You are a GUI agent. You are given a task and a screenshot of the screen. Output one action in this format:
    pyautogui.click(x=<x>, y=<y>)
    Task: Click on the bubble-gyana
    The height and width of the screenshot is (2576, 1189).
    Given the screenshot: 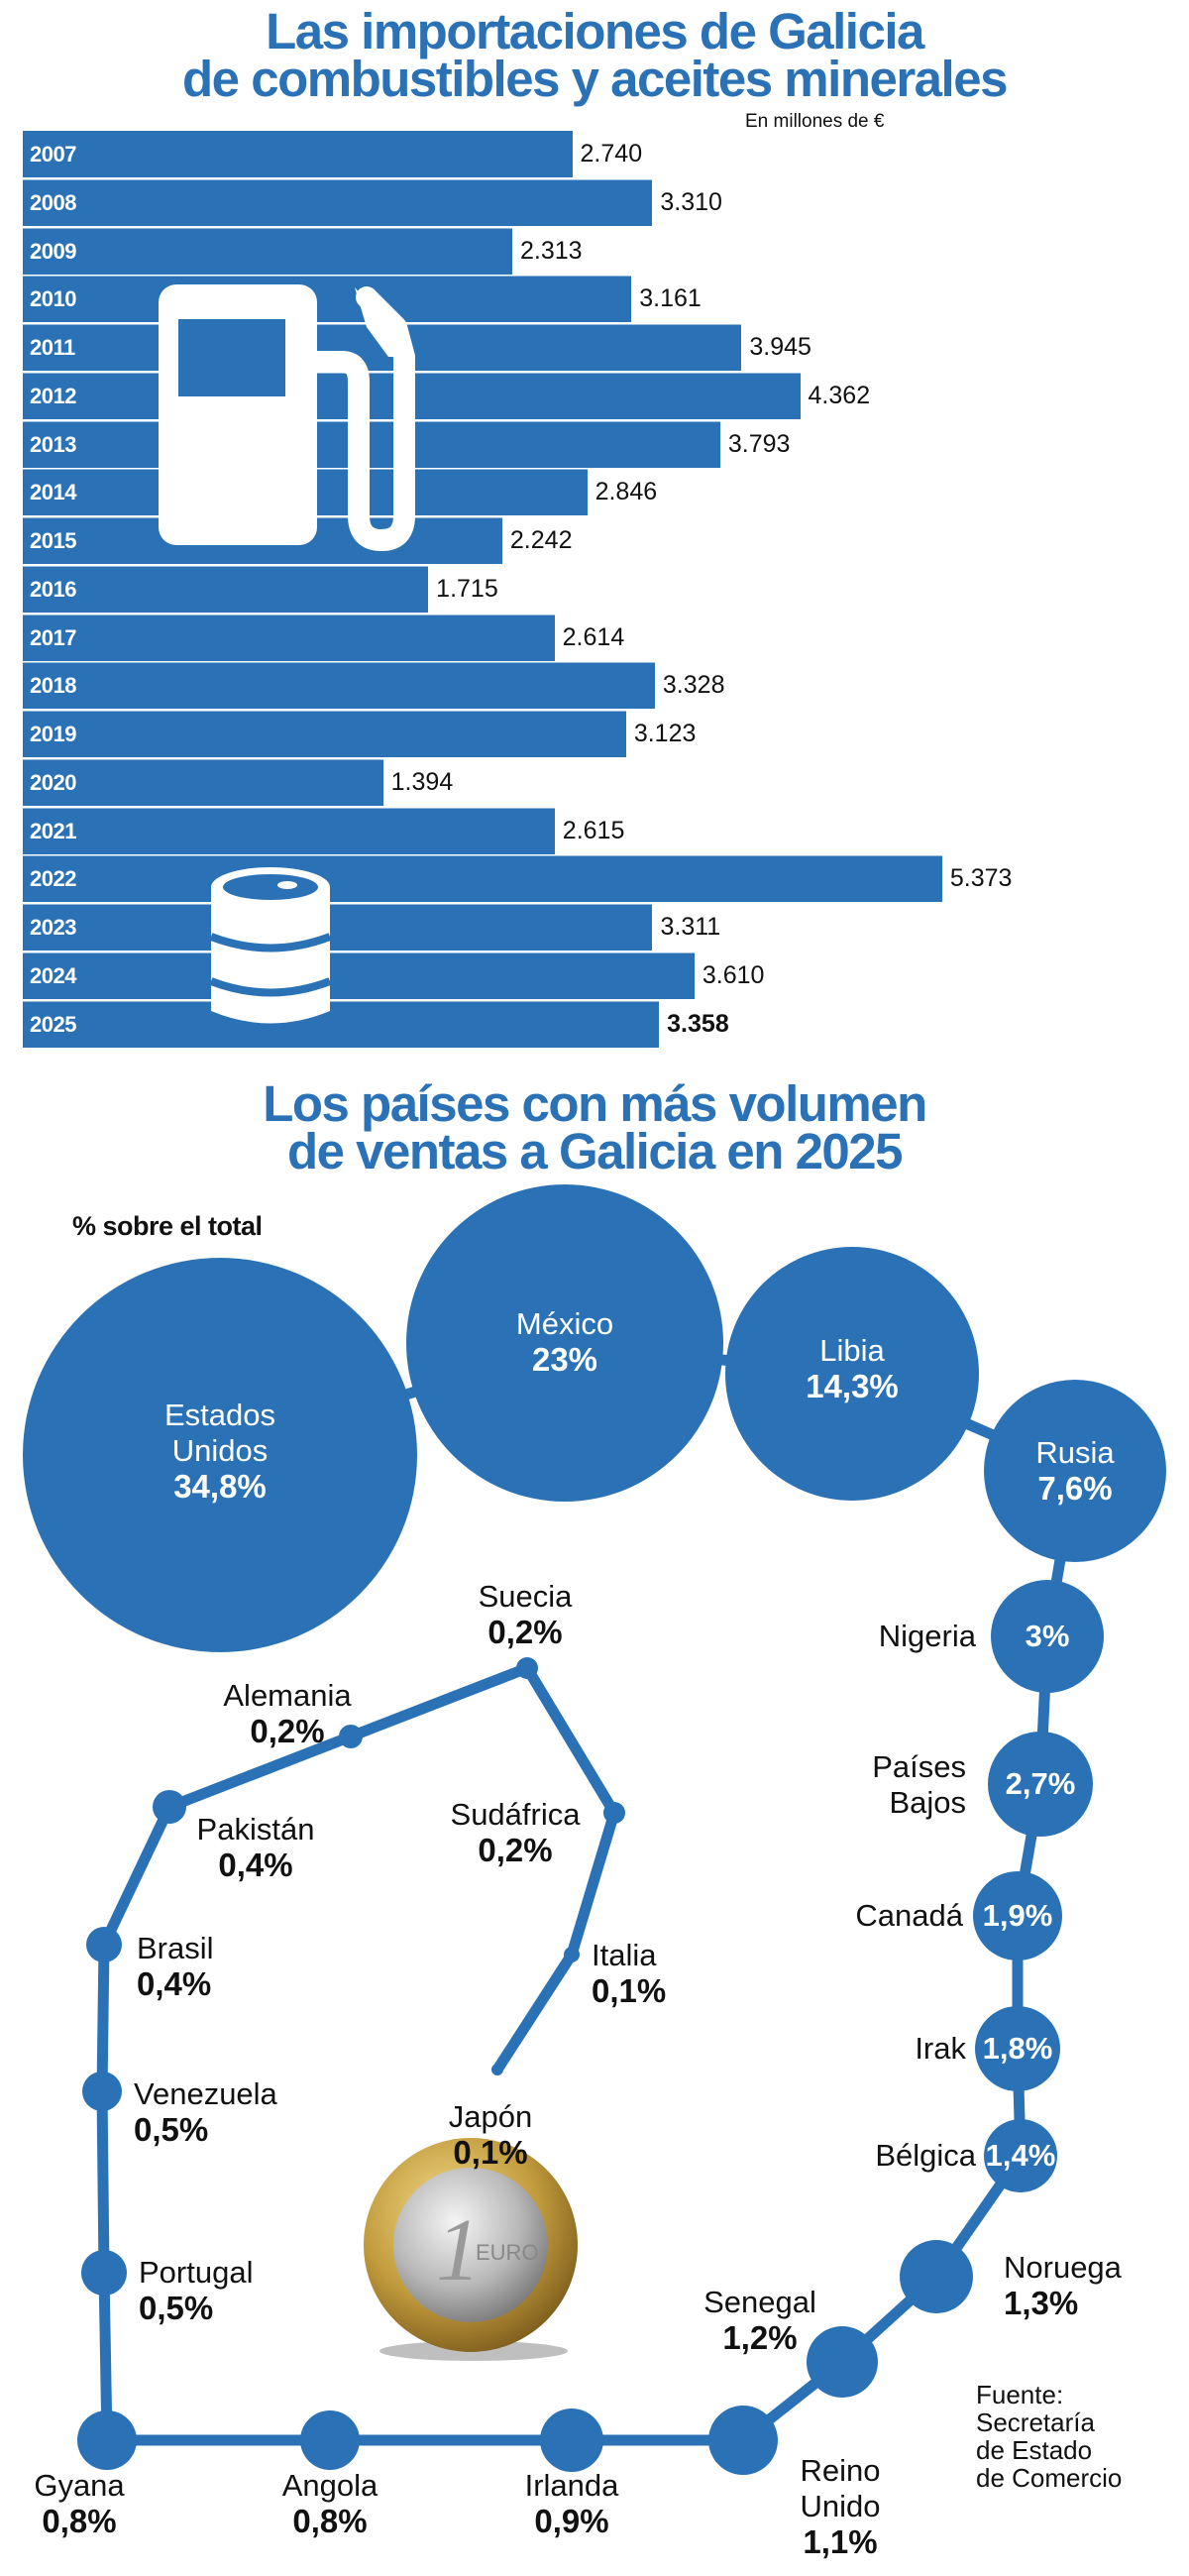 What is the action you would take?
    pyautogui.click(x=107, y=2440)
    